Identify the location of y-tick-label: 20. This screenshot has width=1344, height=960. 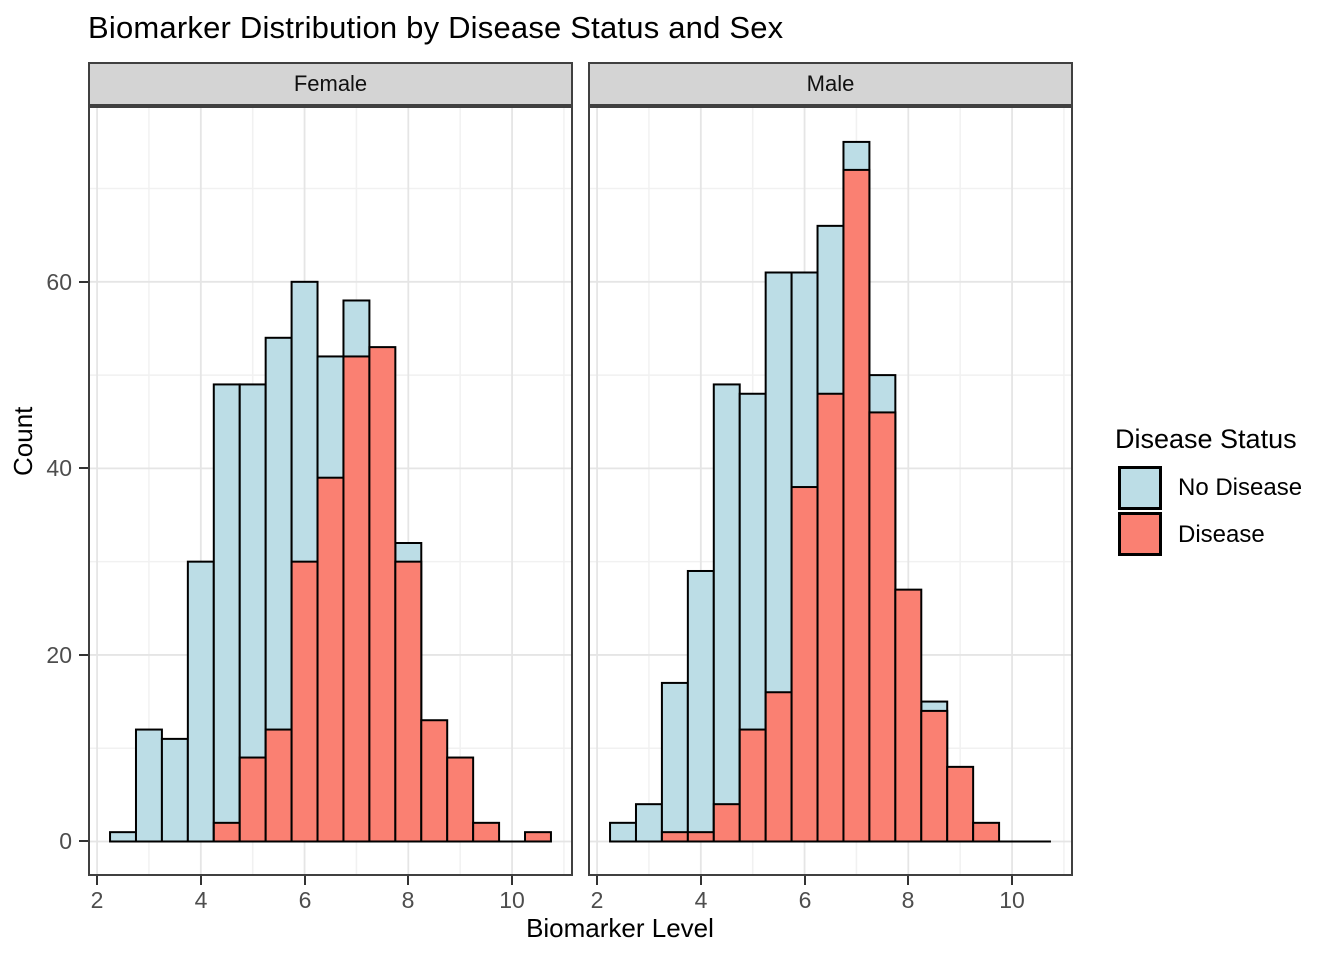
(59, 655).